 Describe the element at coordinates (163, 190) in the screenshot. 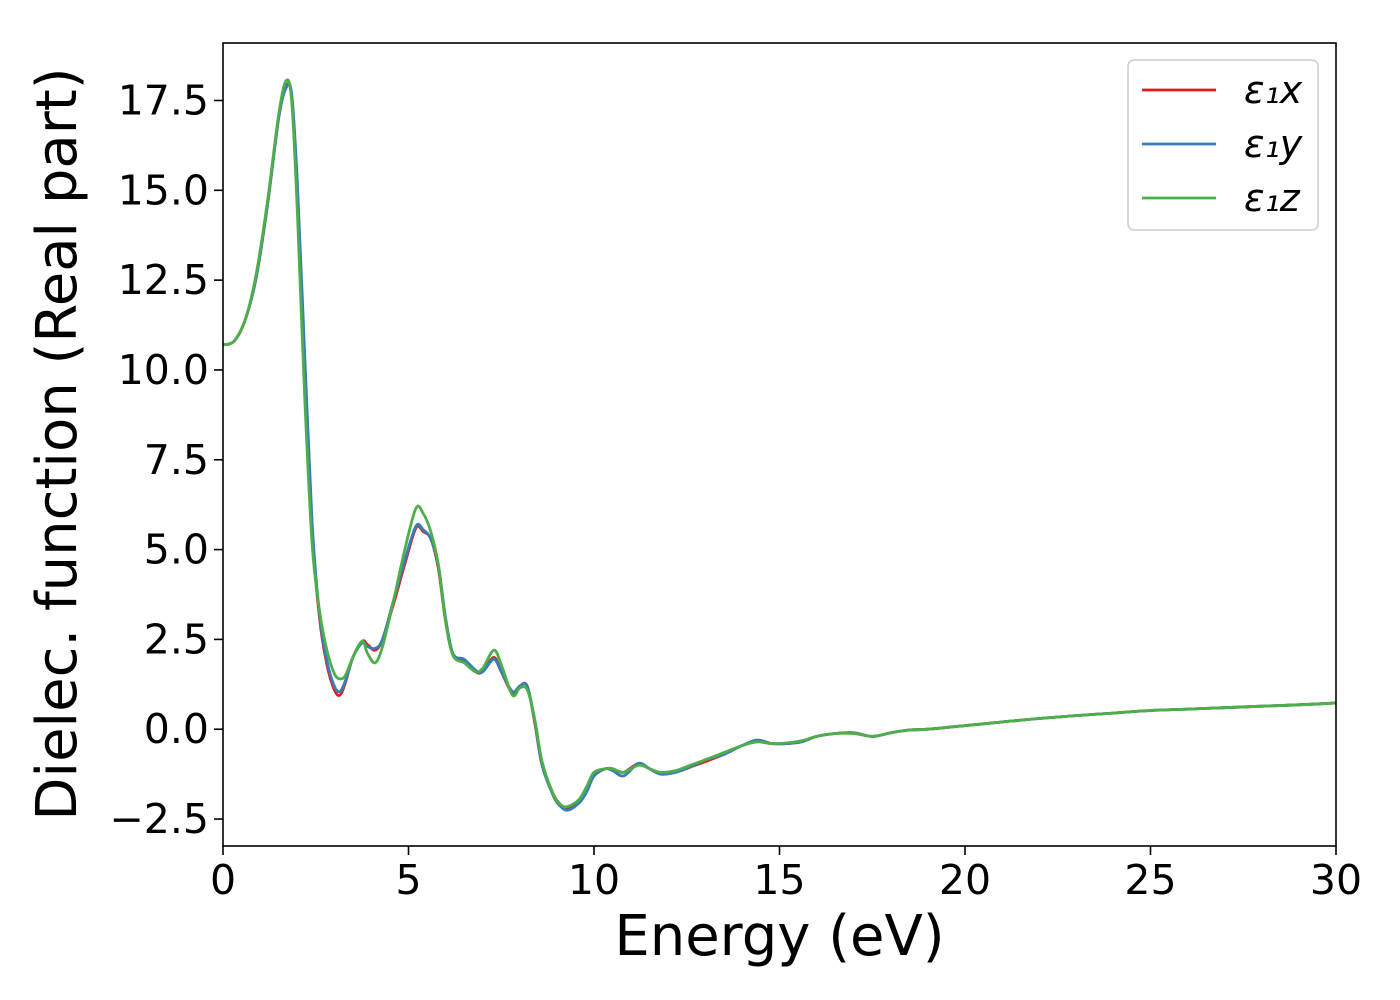

I see `y-tick-label: 15.0` at that location.